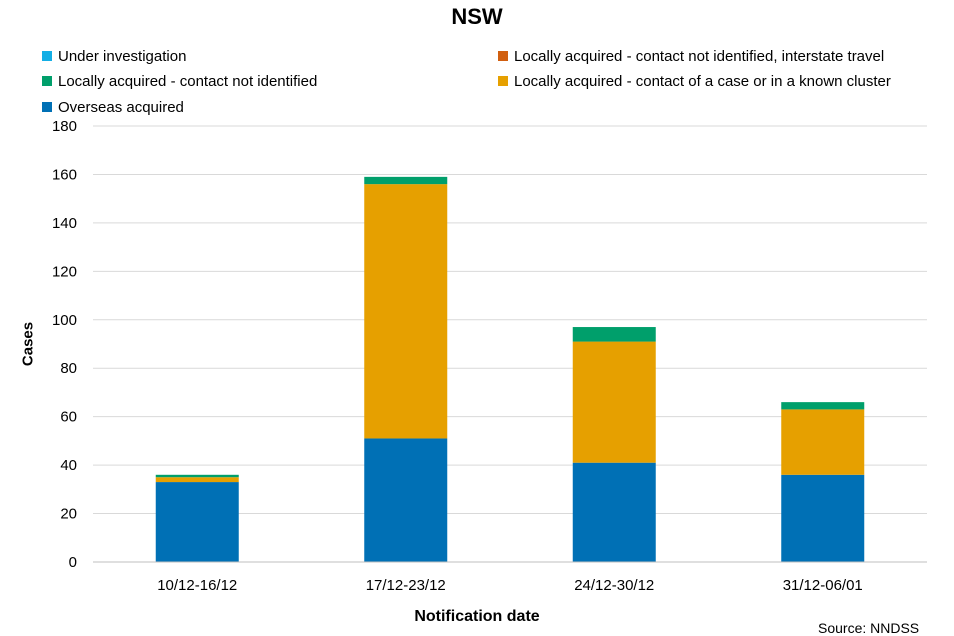  Describe the element at coordinates (477, 16) in the screenshot. I see `chart-title: NSW` at that location.